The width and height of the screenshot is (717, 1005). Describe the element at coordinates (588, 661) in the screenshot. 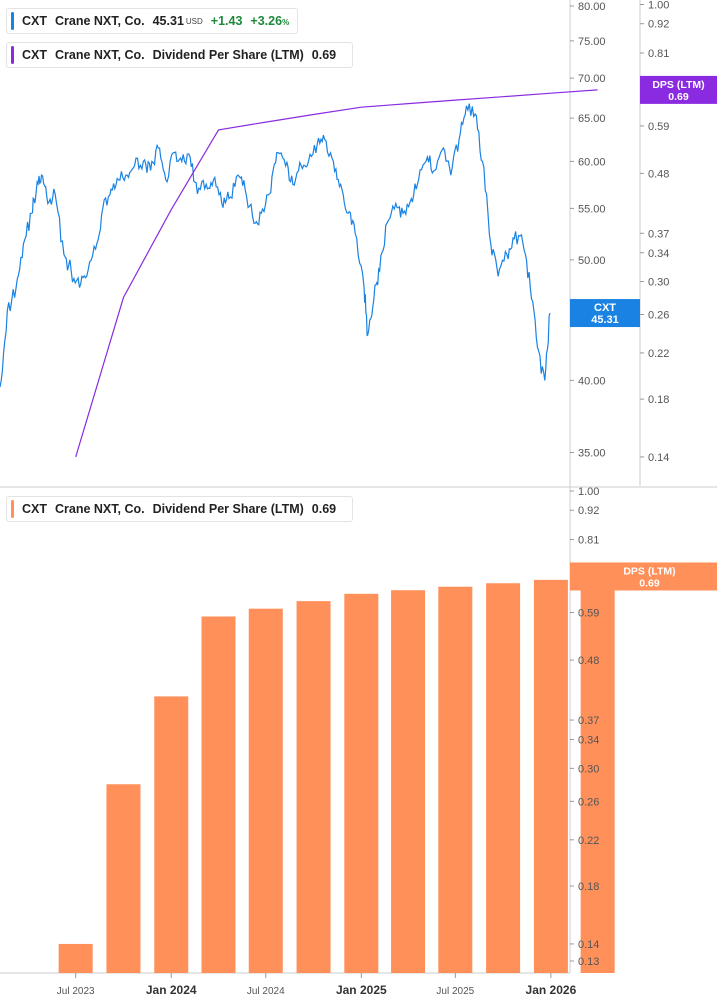

I see `dps-tick-label: 0.48` at that location.